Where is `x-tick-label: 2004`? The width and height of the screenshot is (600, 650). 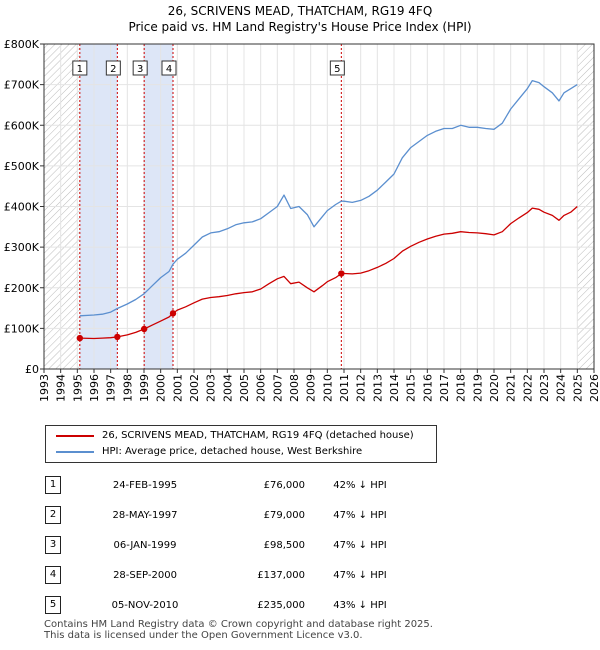
x-tick-label: 2004 is located at coordinates (227, 388).